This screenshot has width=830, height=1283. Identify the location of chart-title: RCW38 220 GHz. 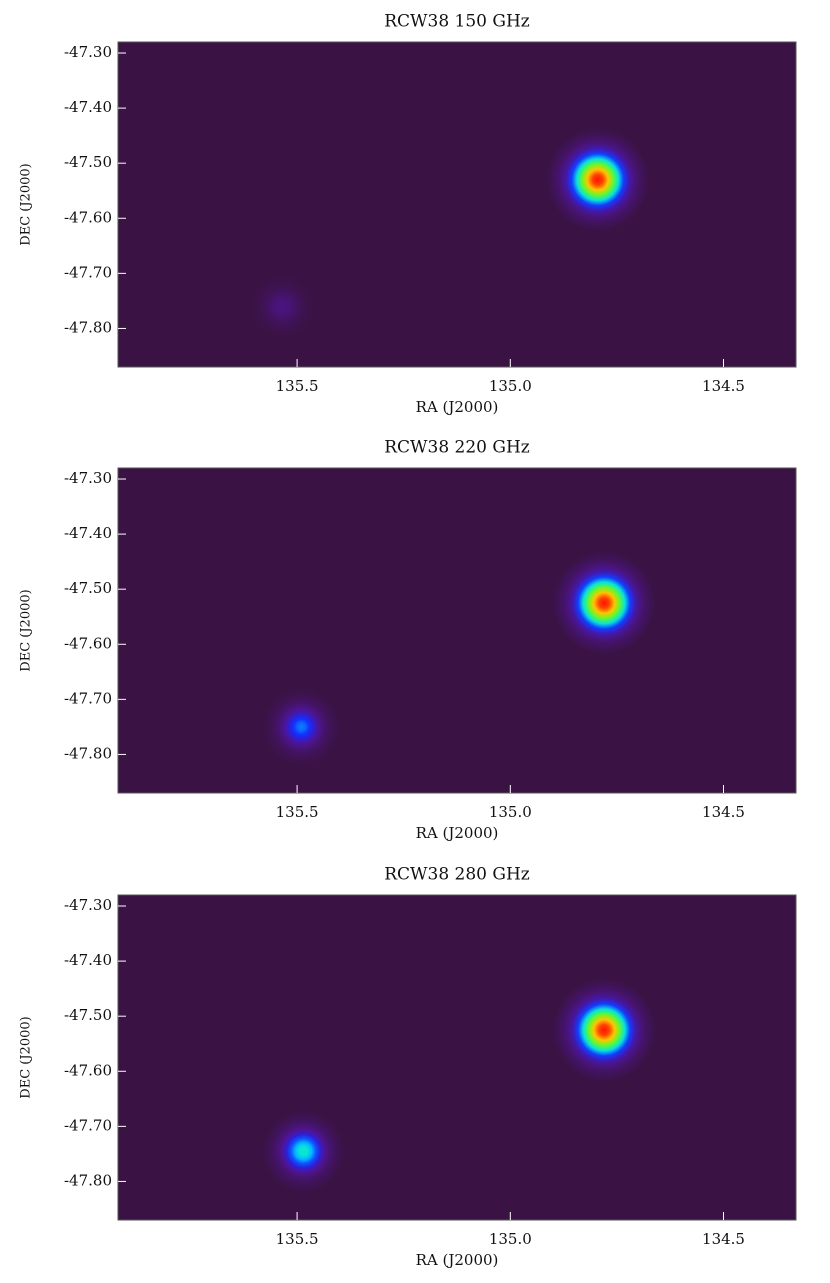
(457, 448).